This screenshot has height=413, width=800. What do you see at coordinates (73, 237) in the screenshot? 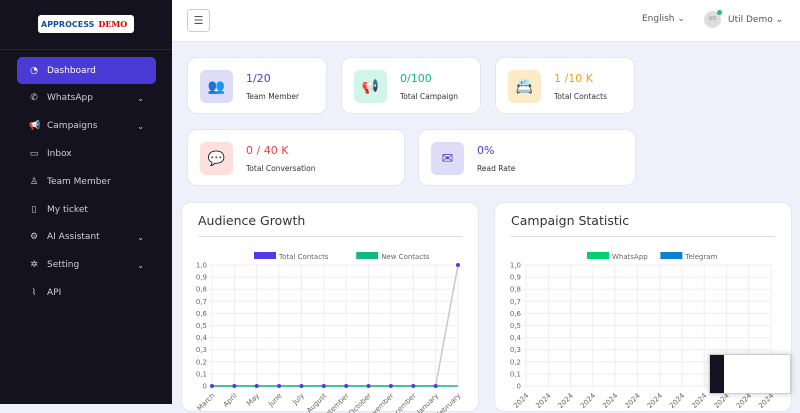
I see `sidebar-item-label: AI Assistant` at bounding box center [73, 237].